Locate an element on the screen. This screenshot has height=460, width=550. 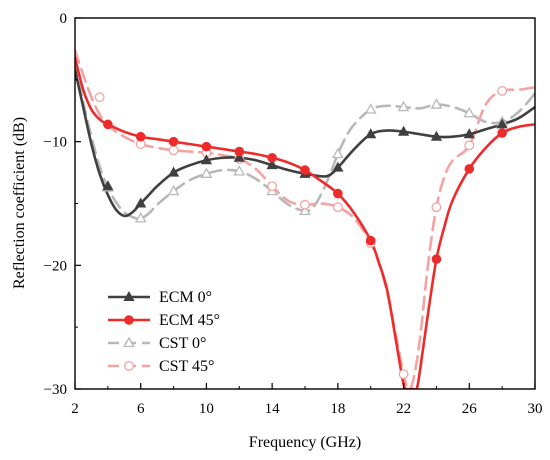
legend-item-cst-45deg: CST 45° is located at coordinates (161, 366).